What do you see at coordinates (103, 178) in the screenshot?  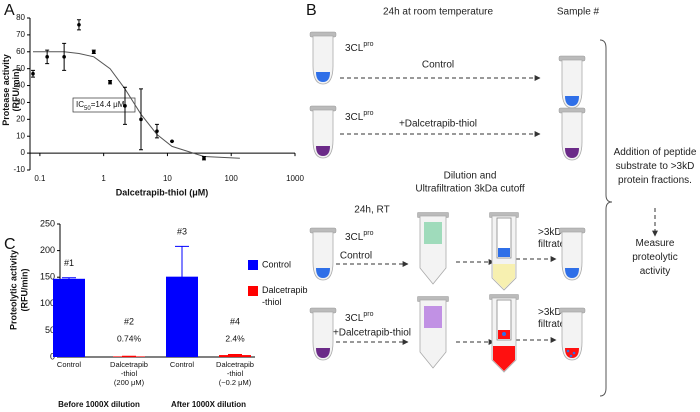 I see `x-tick-label: 1` at bounding box center [103, 178].